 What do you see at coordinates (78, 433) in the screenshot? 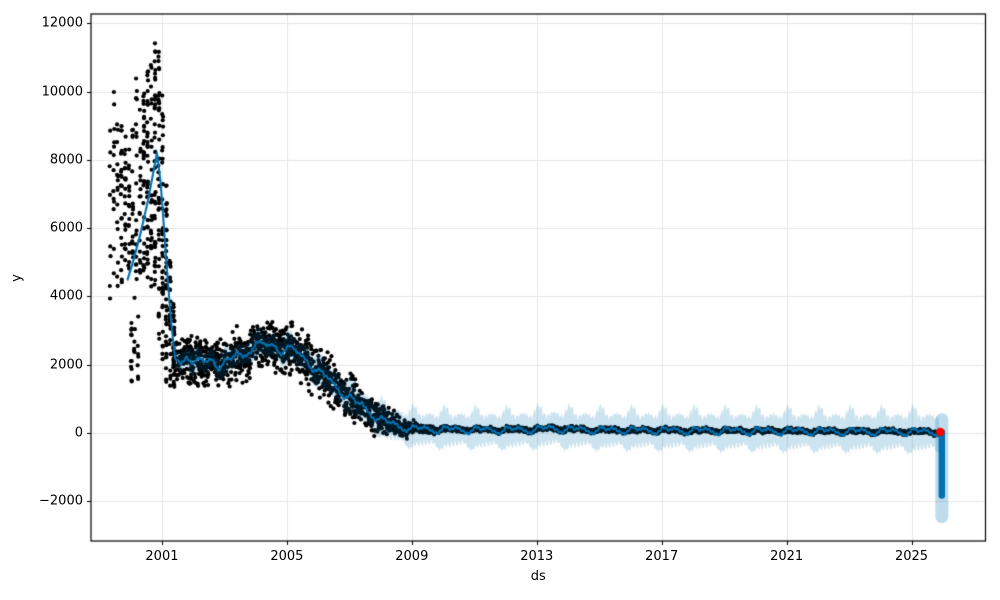
I see `y-tick-label: 0` at bounding box center [78, 433].